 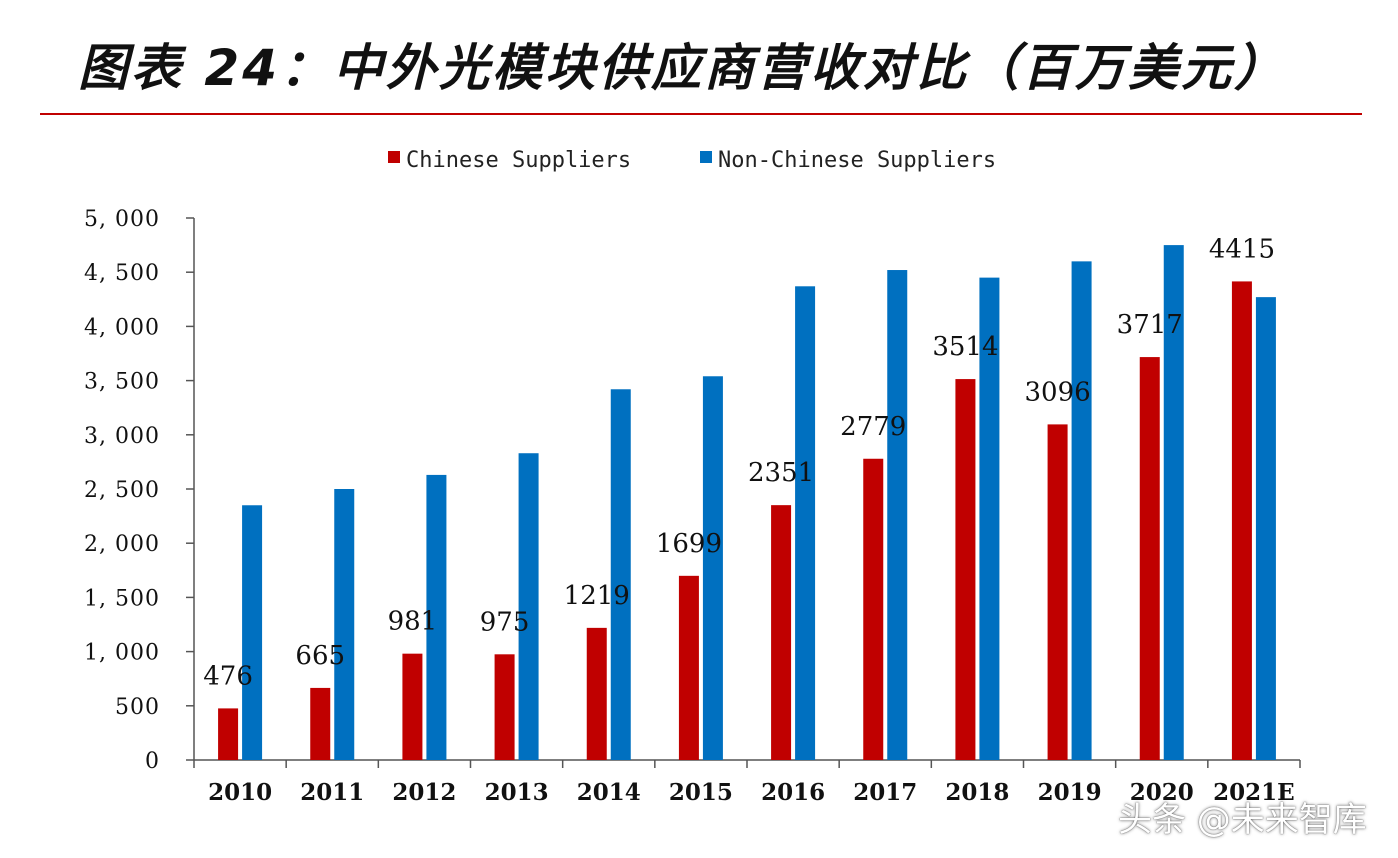 I want to click on x-tick-label: 2021E, so click(x=1254, y=792).